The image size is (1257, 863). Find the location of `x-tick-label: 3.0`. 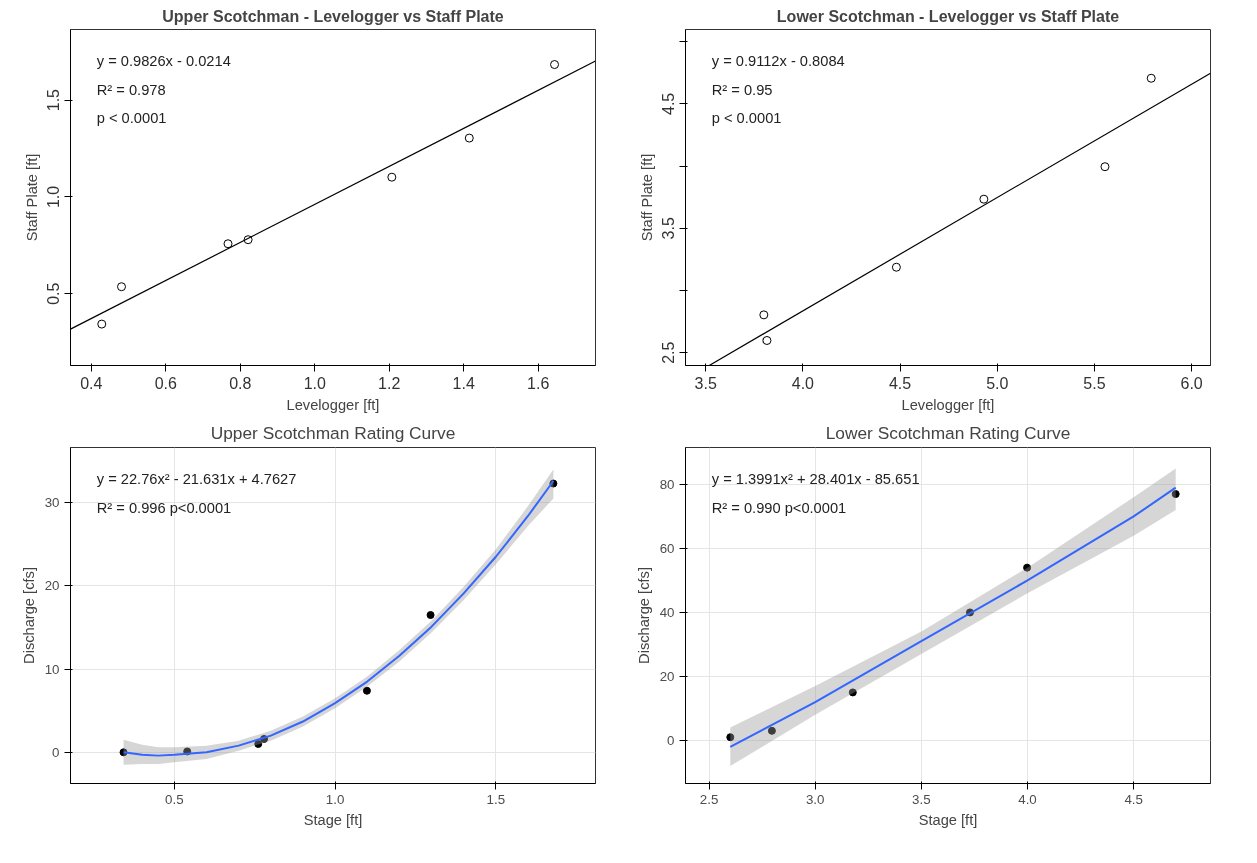

x-tick-label: 3.0 is located at coordinates (815, 799).